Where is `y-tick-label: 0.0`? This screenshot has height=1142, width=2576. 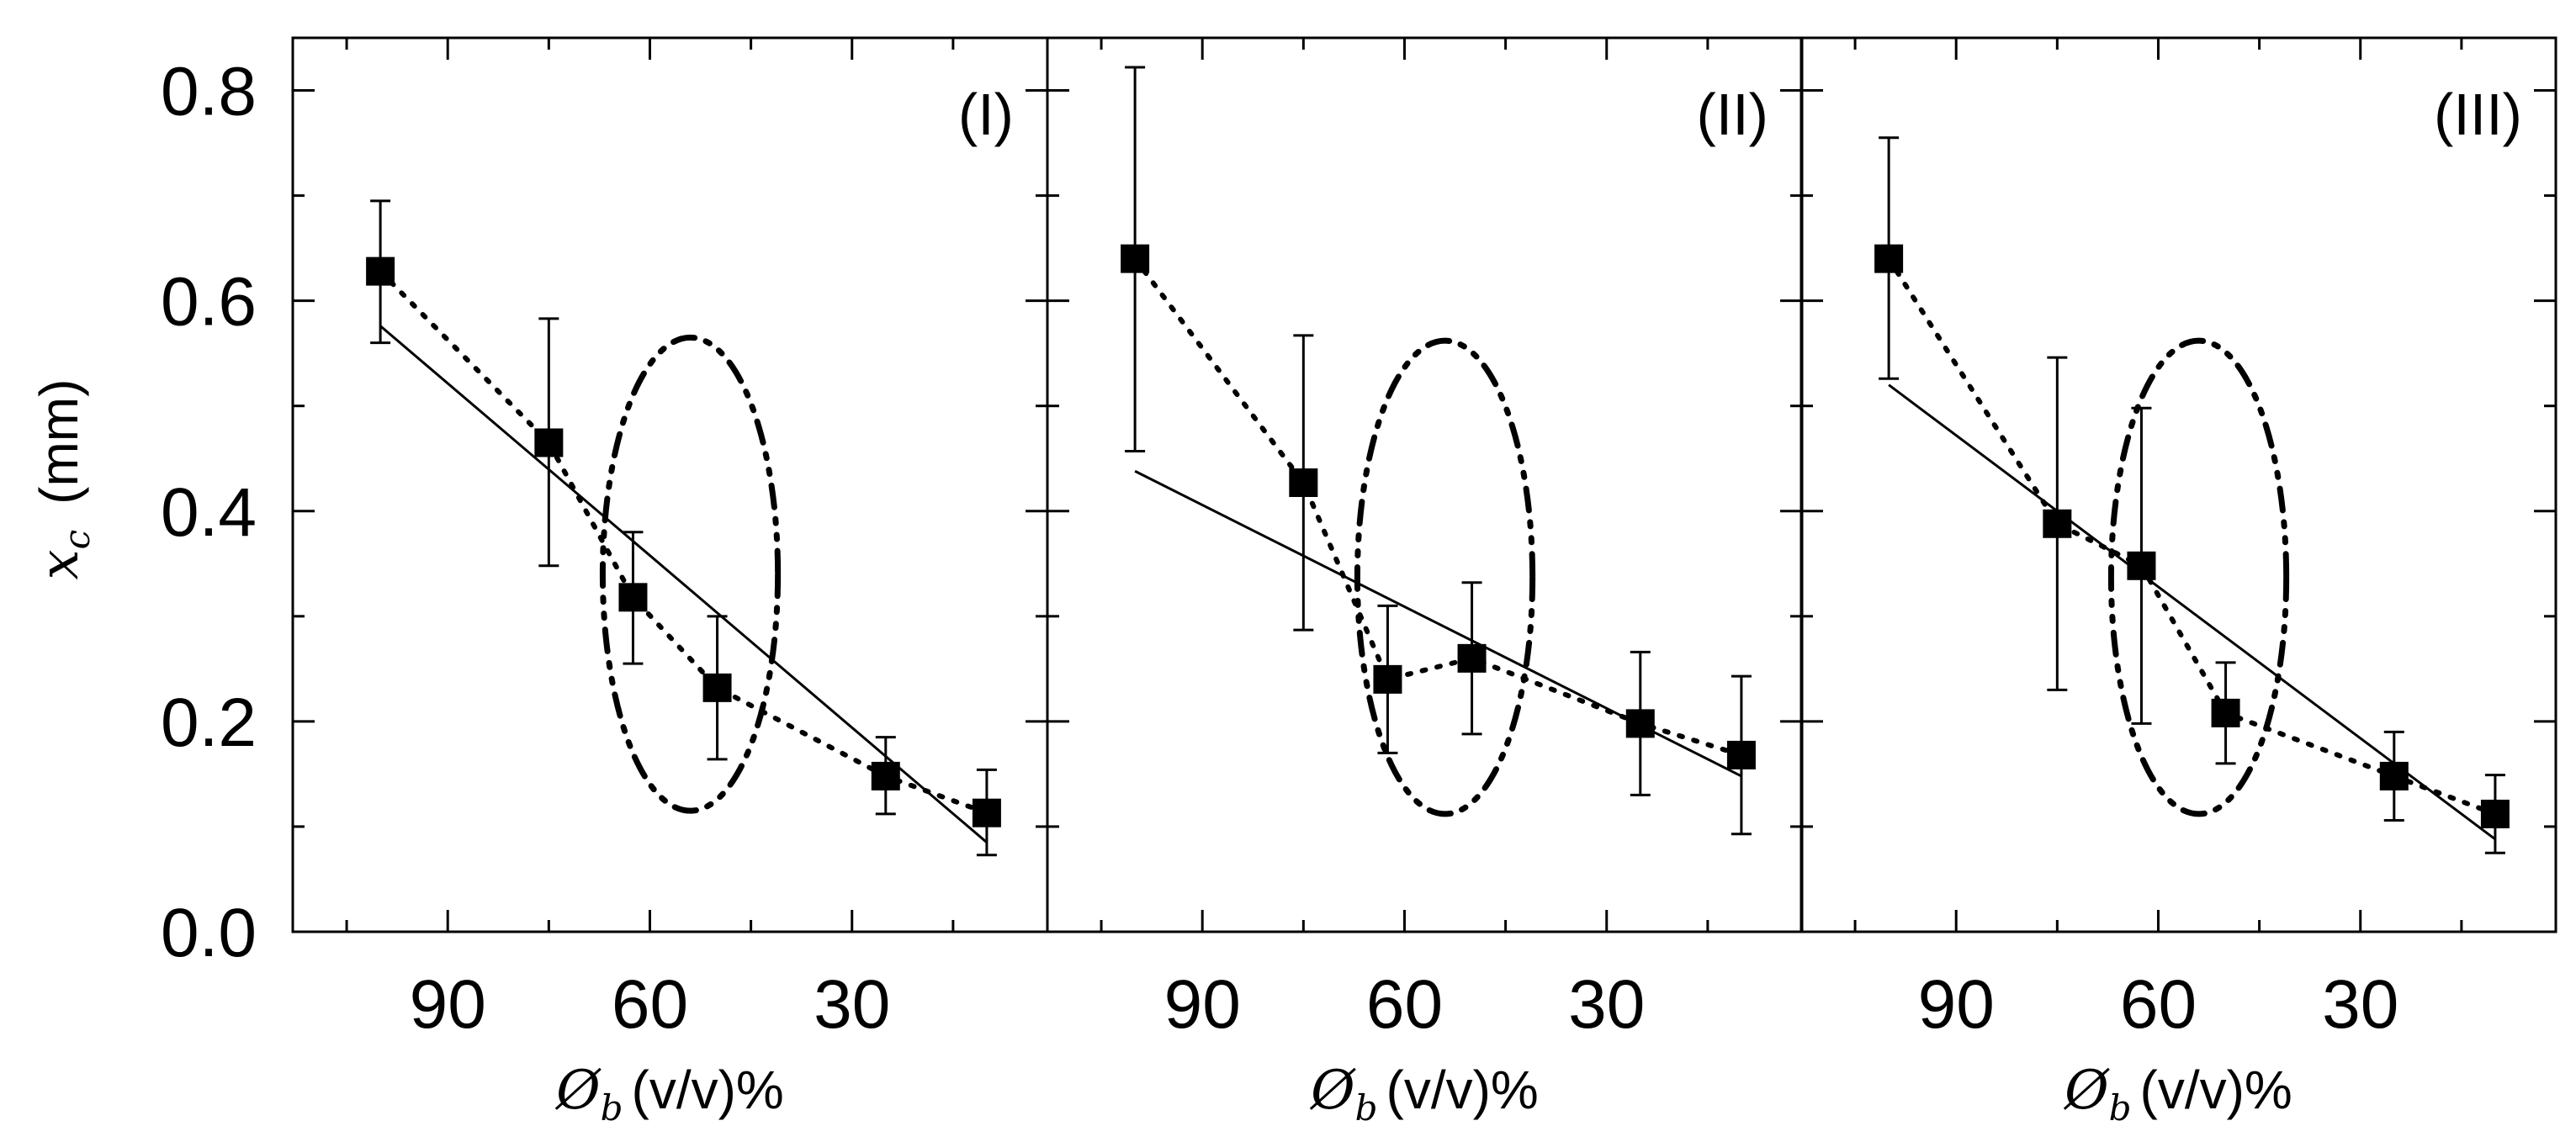
y-tick-label: 0.0 is located at coordinates (209, 933).